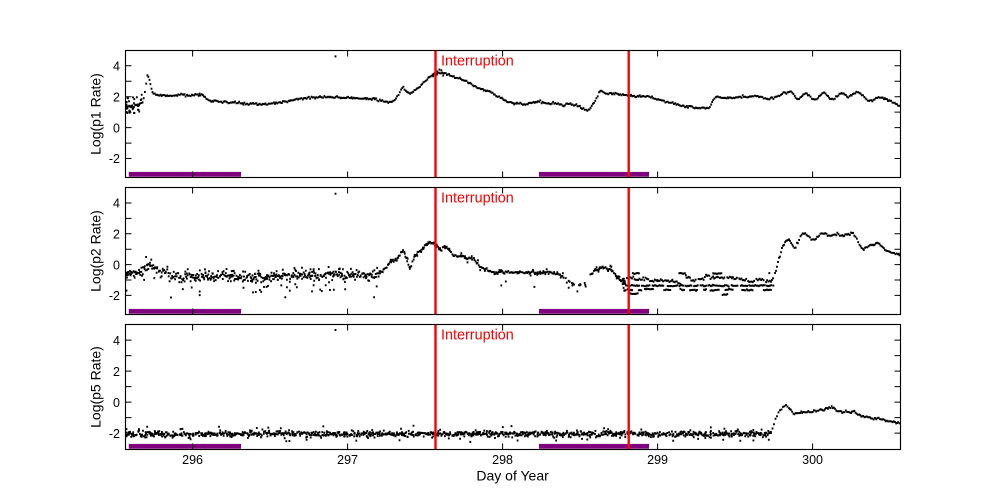 The image size is (1000, 500). I want to click on svg-text: Log(p2 Rate), so click(96, 251).